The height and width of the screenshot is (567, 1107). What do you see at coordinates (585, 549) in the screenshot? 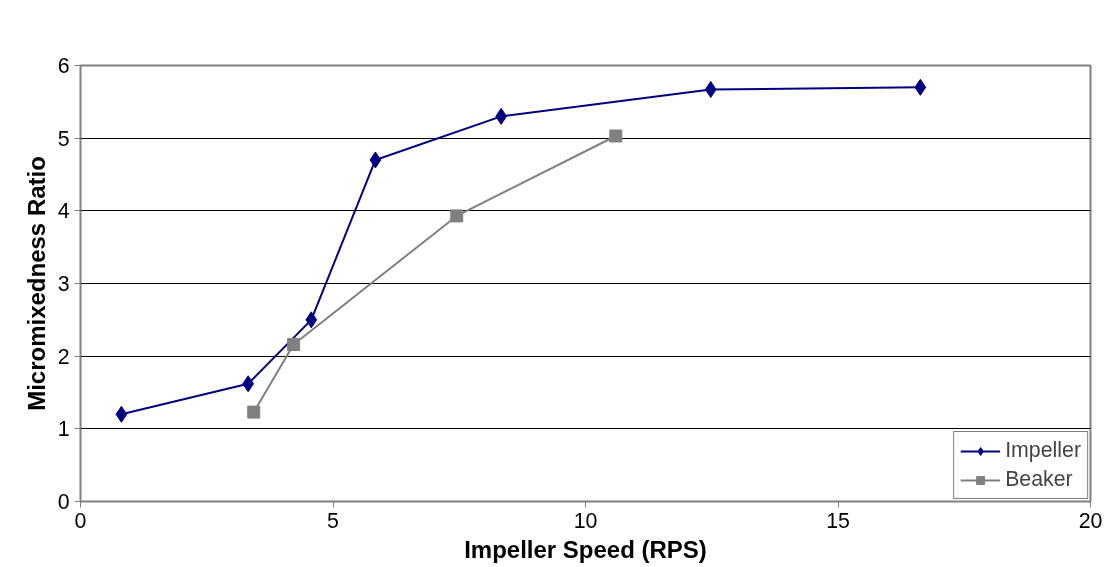
I see `x-axis-title: Impeller Speed (RPS)` at bounding box center [585, 549].